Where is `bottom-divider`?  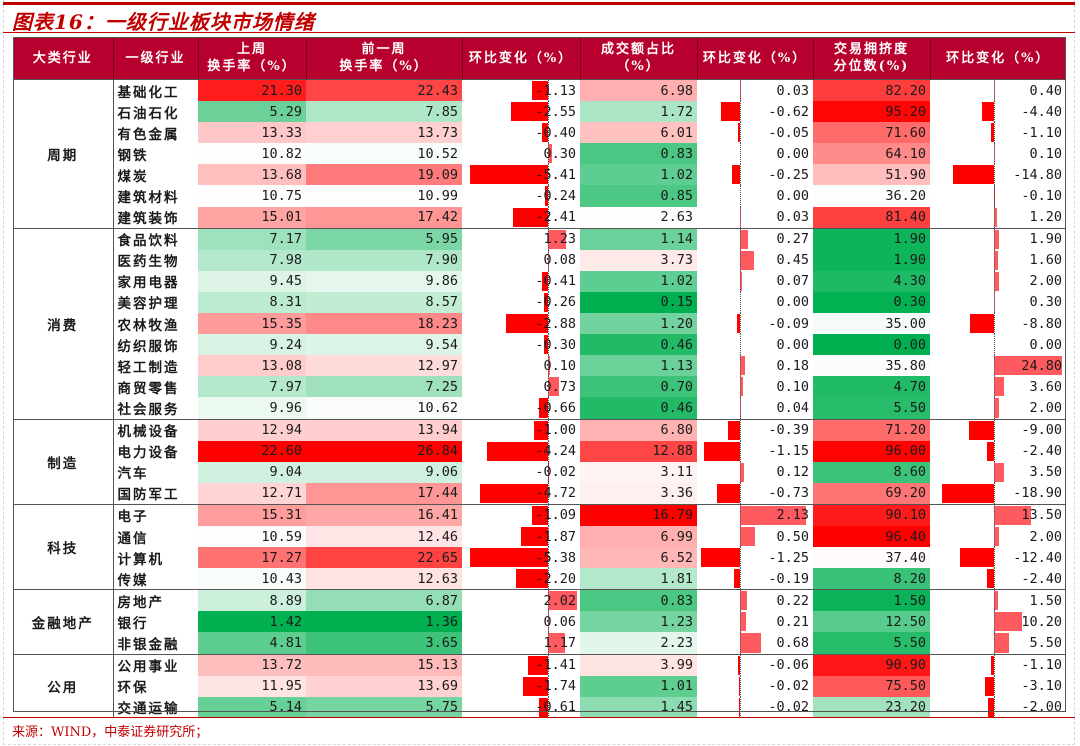 bottom-divider is located at coordinates (539, 717).